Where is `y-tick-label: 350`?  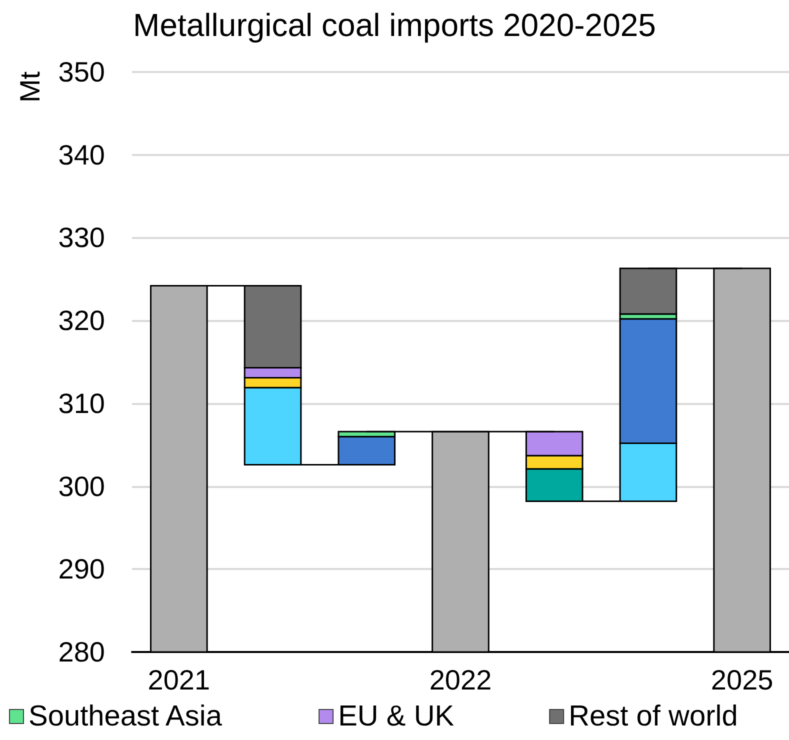 y-tick-label: 350 is located at coordinates (81, 72).